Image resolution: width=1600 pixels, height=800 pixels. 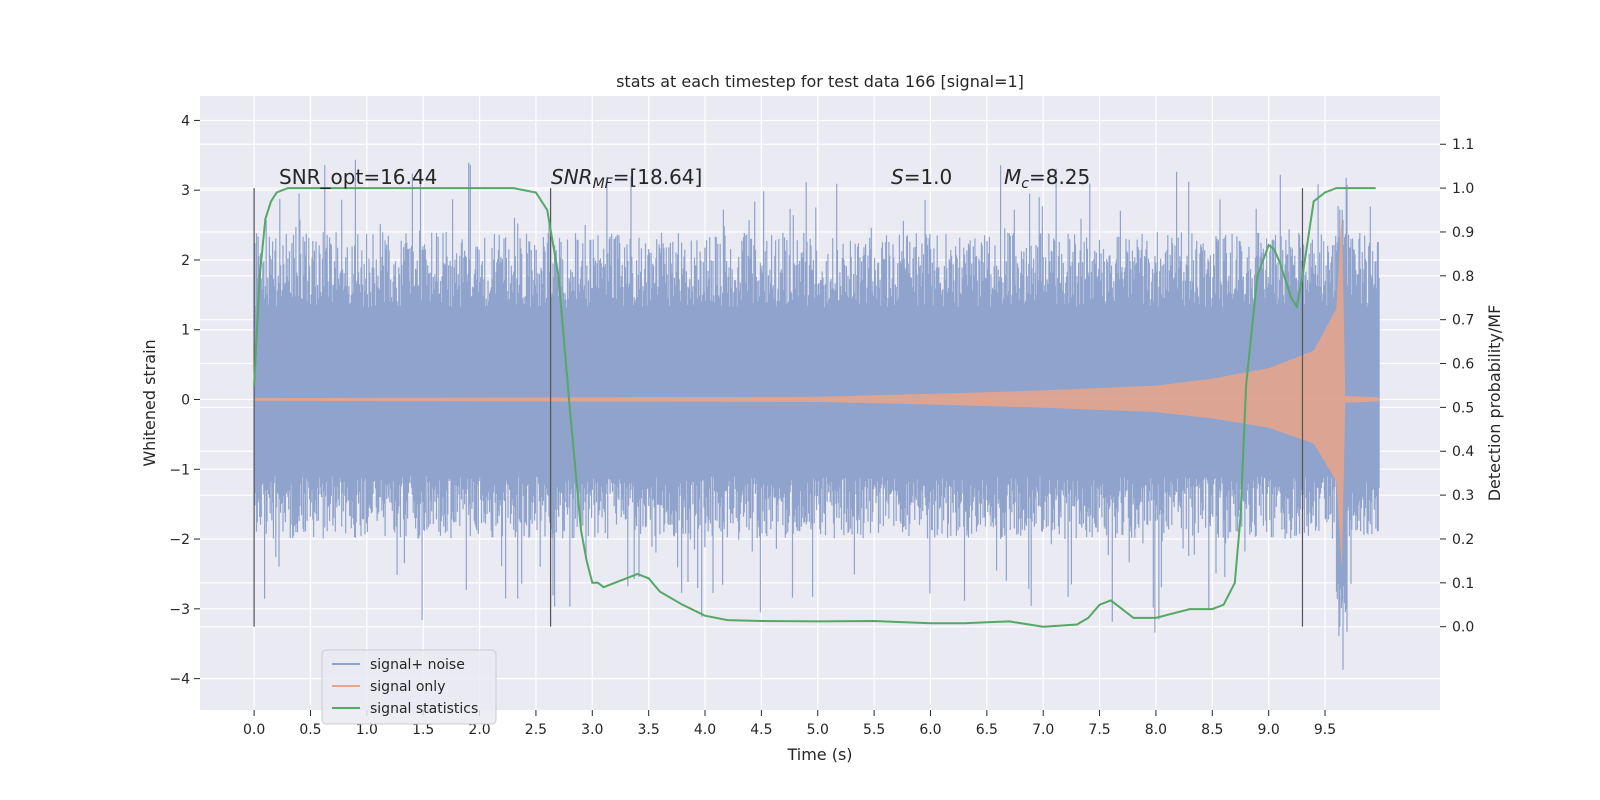 I want to click on y-right-tick-label: 0.8, so click(x=1463, y=277).